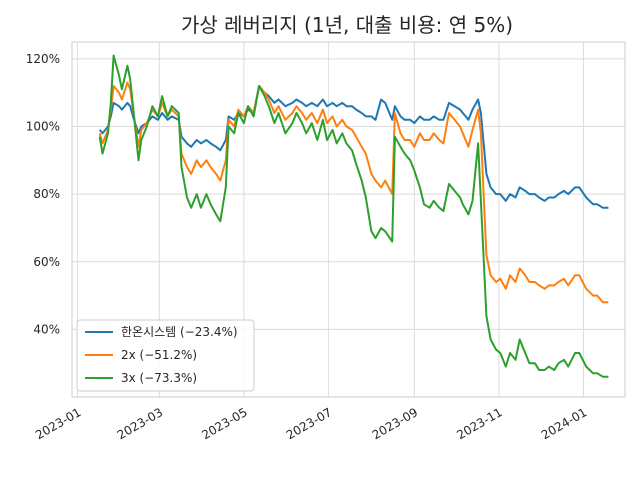  Describe the element at coordinates (43, 59) in the screenshot. I see `y-tick-label: 120%` at that location.